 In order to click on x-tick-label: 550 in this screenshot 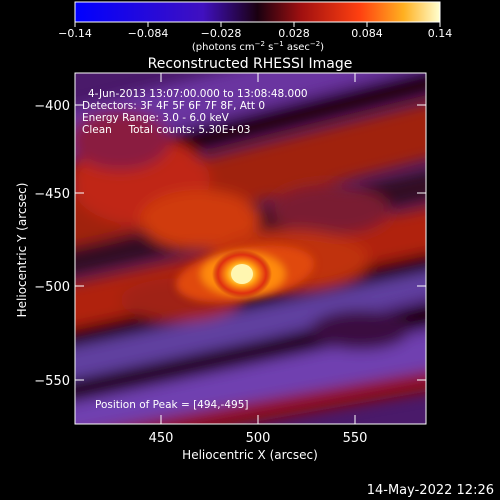, I will do `click(355, 438)`.